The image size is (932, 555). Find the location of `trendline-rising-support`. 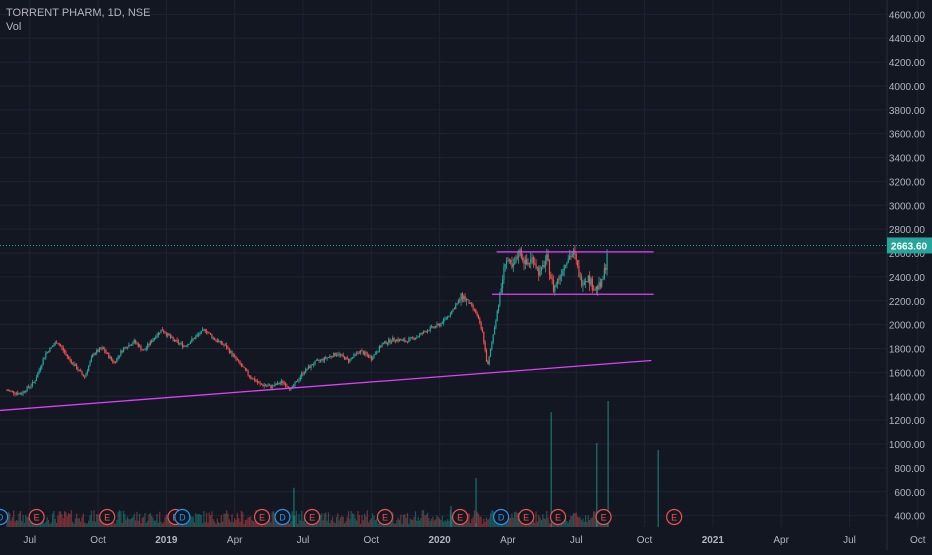

trendline-rising-support is located at coordinates (326, 385).